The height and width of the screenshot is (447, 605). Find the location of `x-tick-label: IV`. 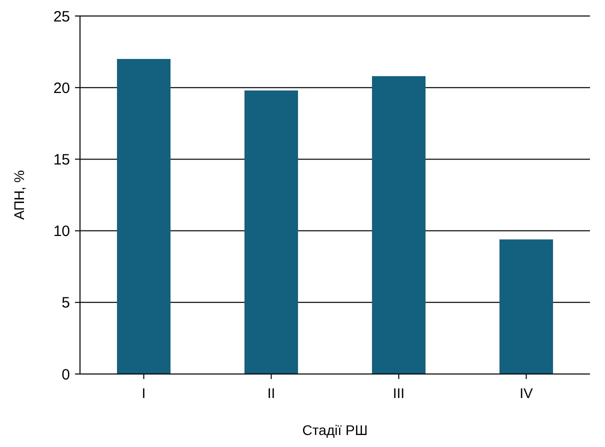

x-tick-label: IV is located at coordinates (527, 393).